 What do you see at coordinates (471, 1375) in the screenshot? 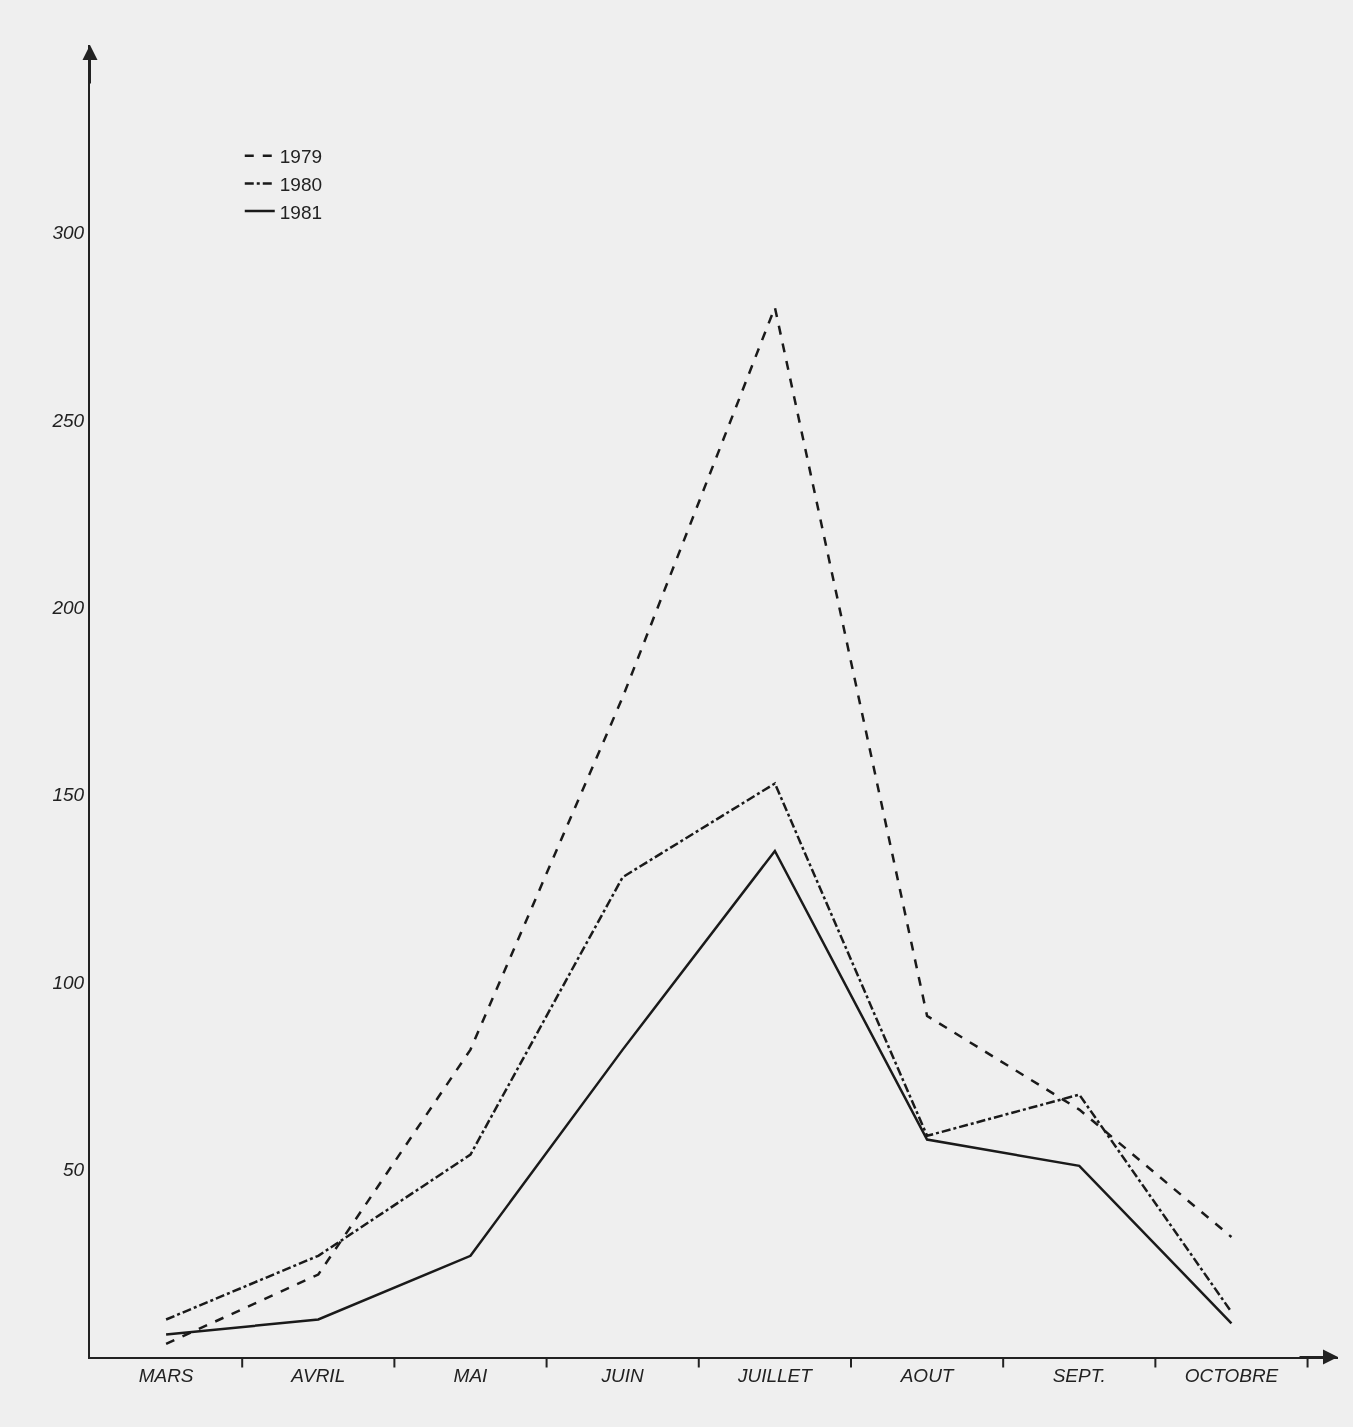
I see `x-tick-label: MAI` at bounding box center [471, 1375].